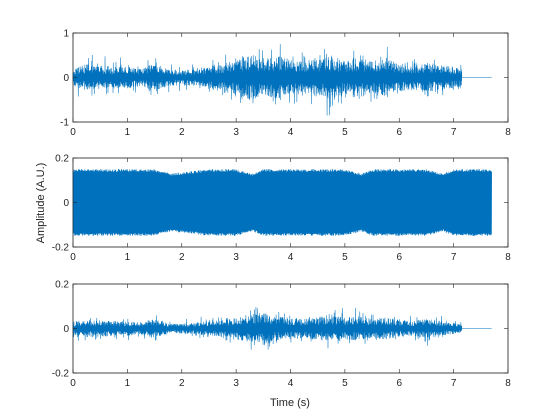  I want to click on y-tick-label: -1, so click(64, 123).